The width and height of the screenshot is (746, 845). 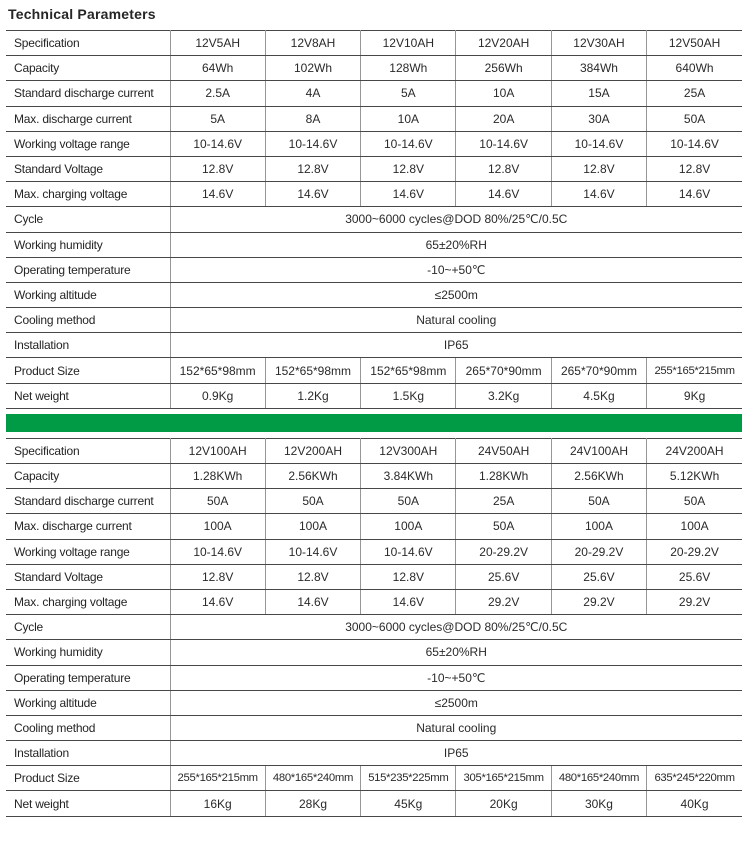 What do you see at coordinates (88, 526) in the screenshot?
I see `spec-label-cell: Max. discharge current` at bounding box center [88, 526].